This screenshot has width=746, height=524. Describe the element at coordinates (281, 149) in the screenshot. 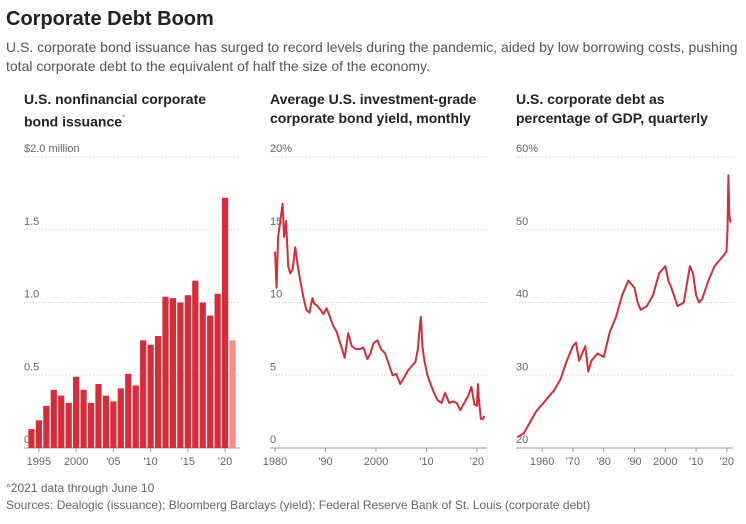

I see `y-tick-label: 20%` at that location.